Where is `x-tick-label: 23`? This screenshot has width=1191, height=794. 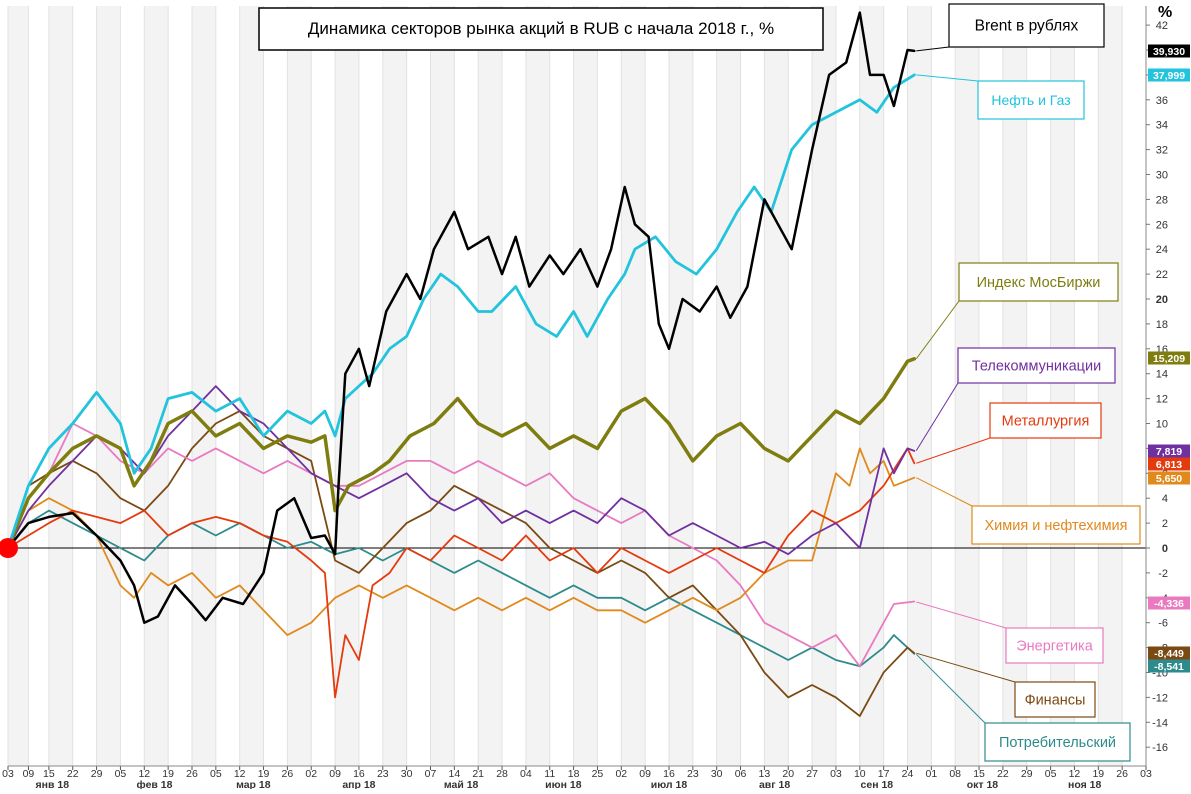
x-tick-label: 23 is located at coordinates (693, 774).